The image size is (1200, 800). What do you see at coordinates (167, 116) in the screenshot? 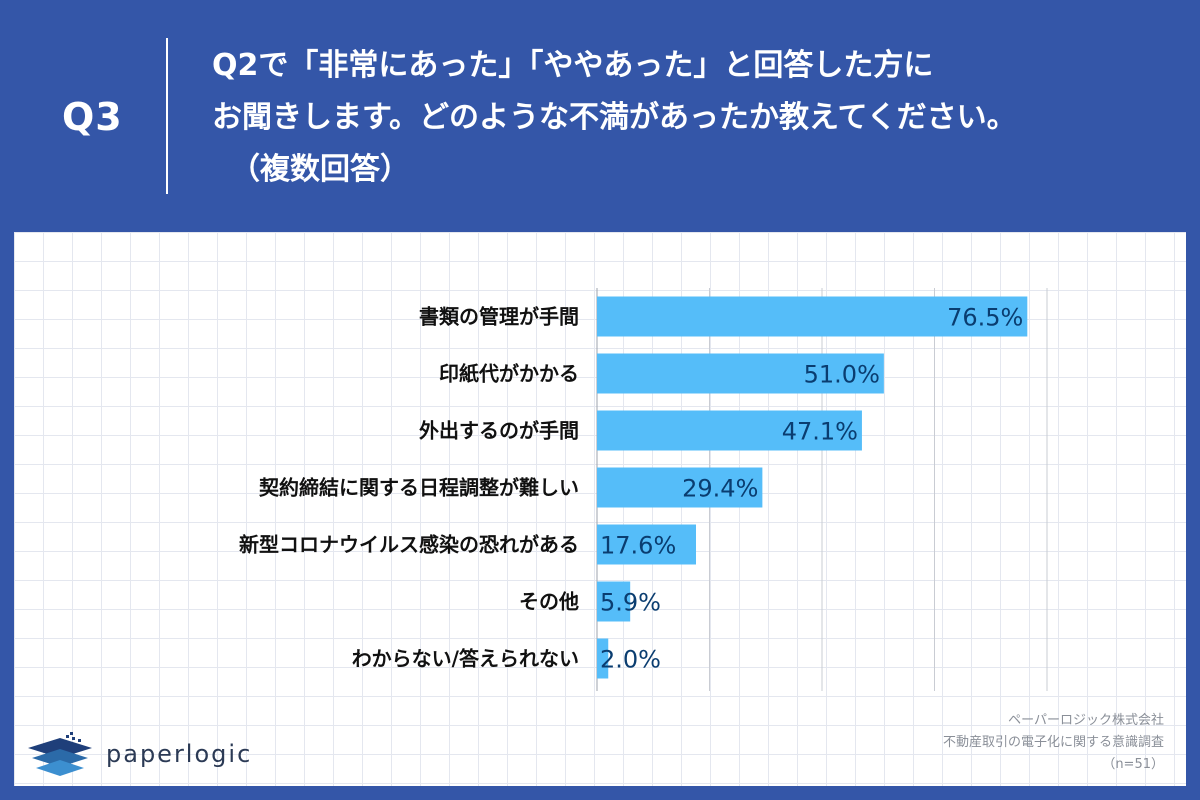
I see `header-divider` at bounding box center [167, 116].